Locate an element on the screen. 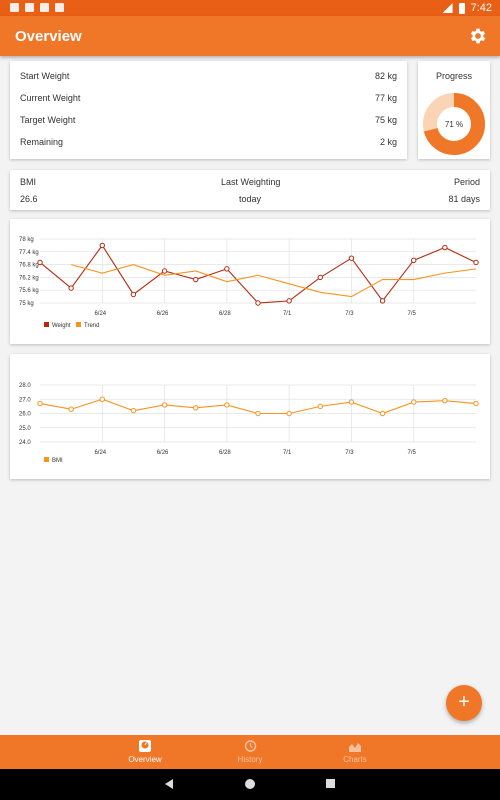 This screenshot has height=800, width=500. progress-donut: 71 % is located at coordinates (454, 124).